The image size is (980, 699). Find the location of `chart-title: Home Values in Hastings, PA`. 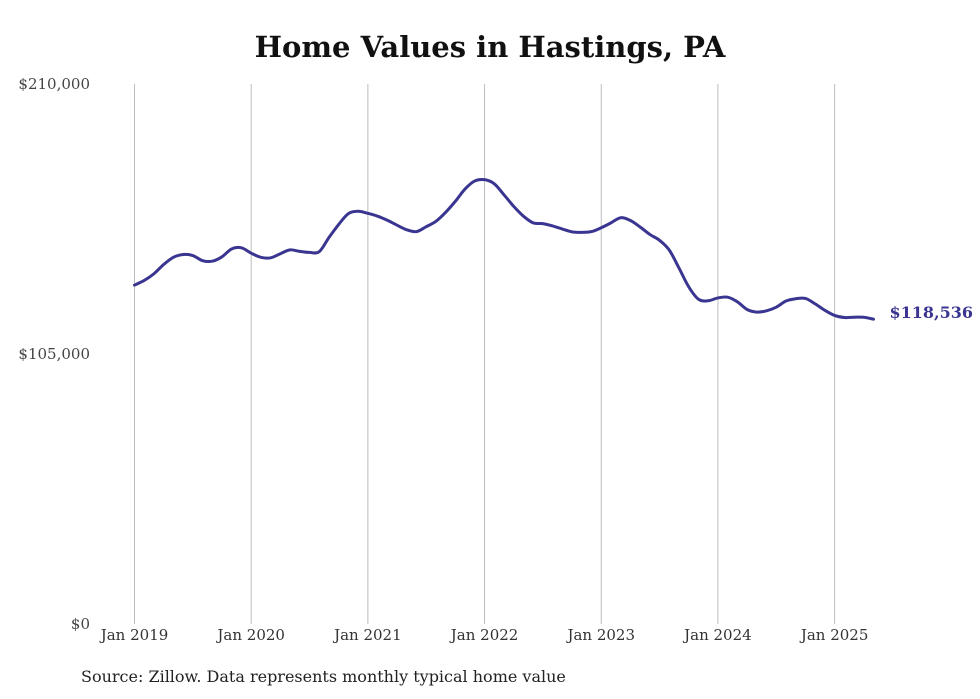

chart-title: Home Values in Hastings, PA is located at coordinates (490, 47).